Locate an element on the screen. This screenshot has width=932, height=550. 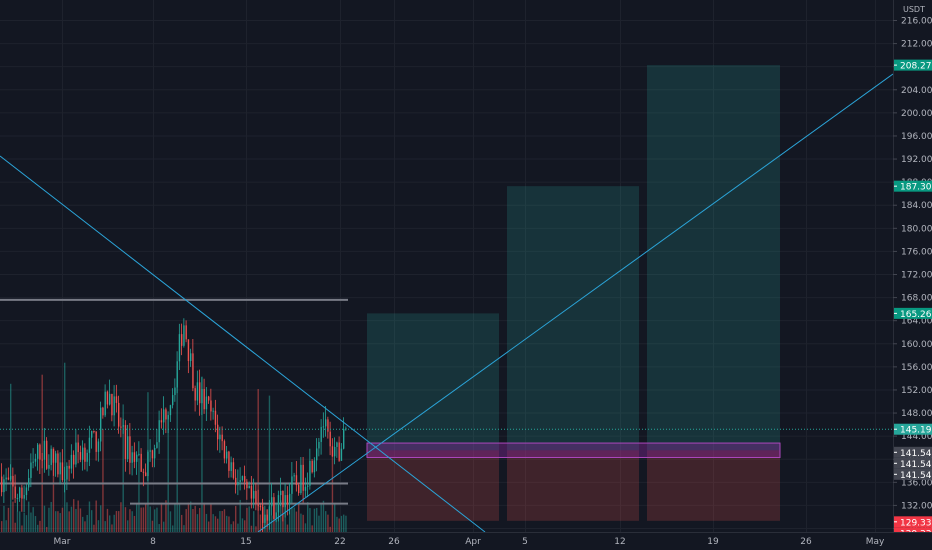
price-tick-21: 132.000 is located at coordinates (916, 506).